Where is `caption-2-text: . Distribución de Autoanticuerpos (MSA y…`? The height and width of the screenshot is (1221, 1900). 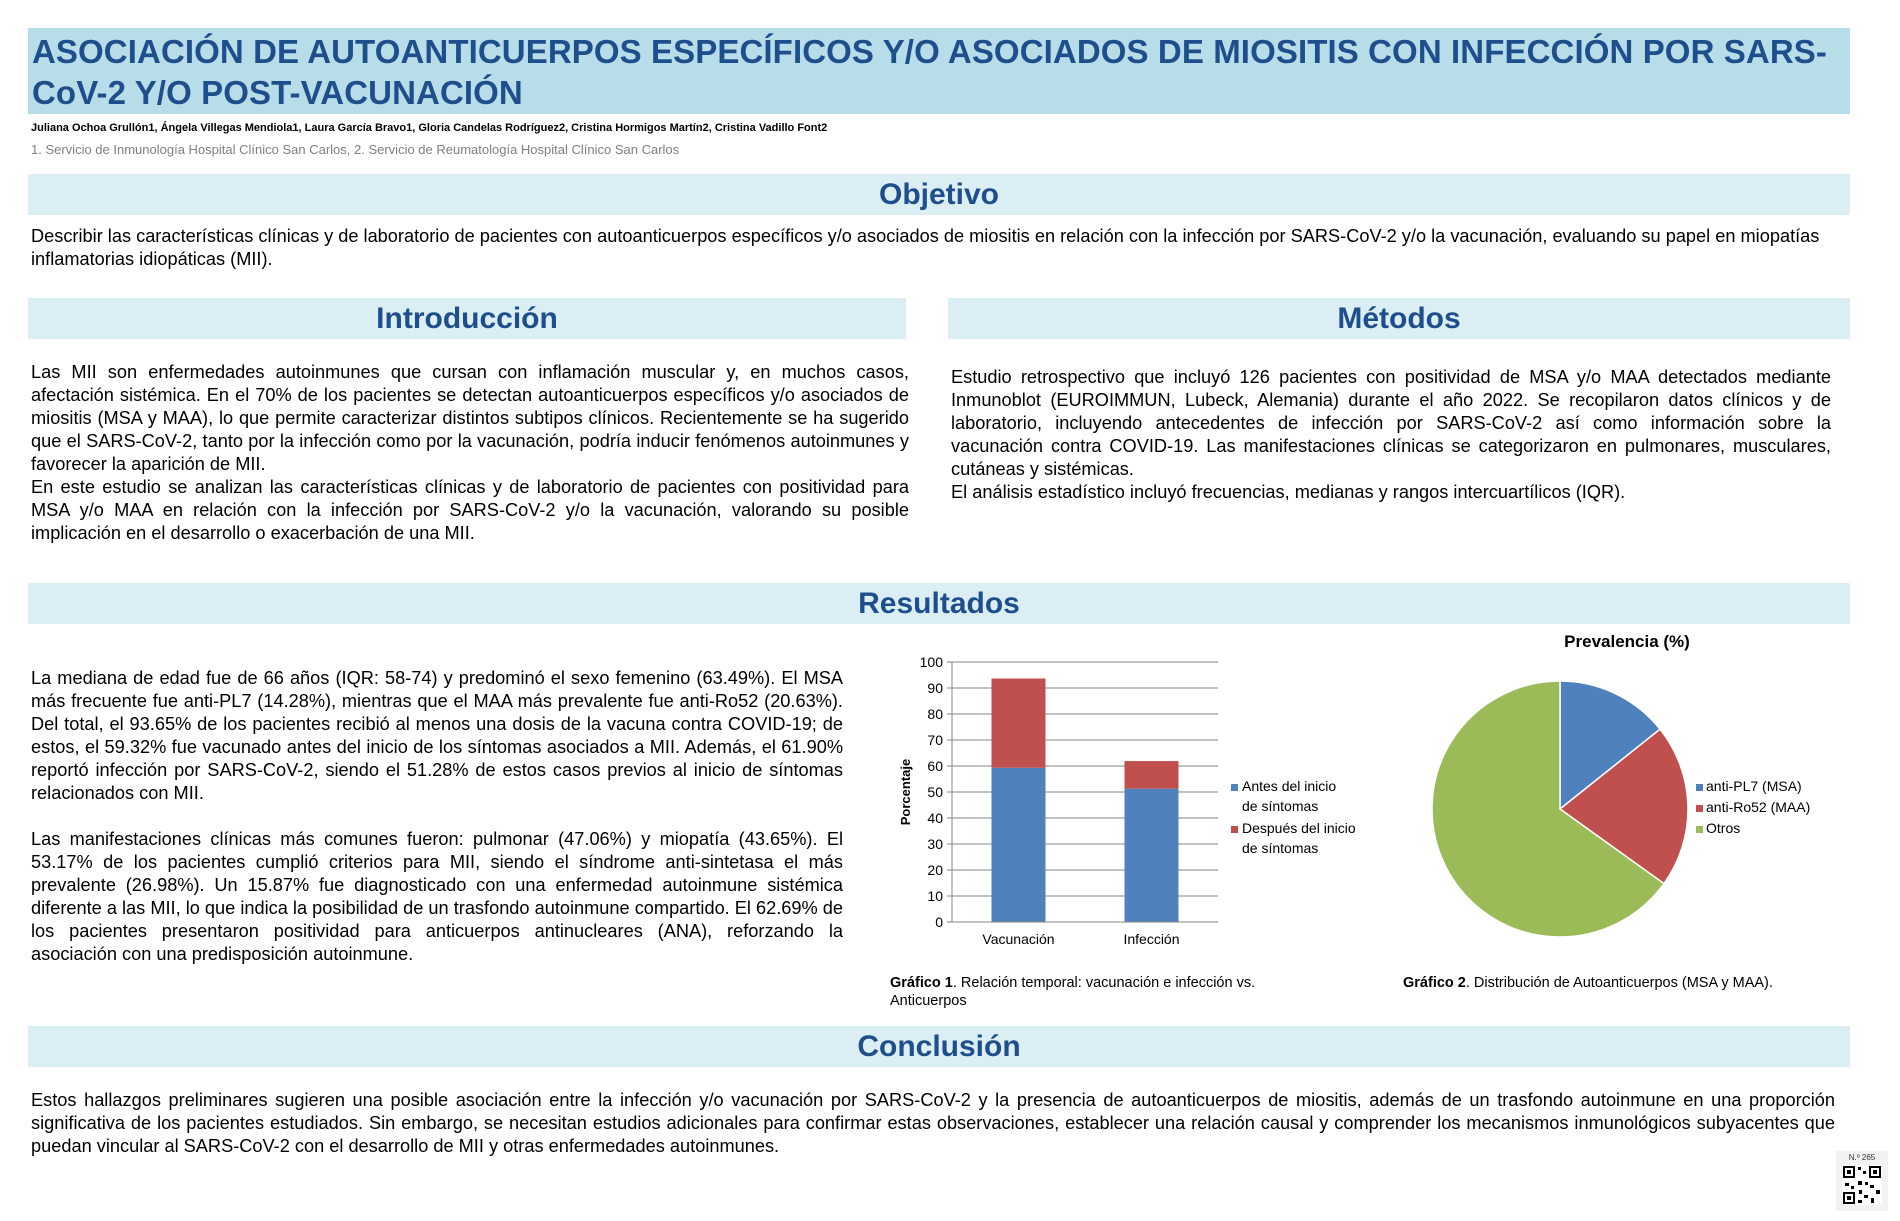 caption-2-text: . Distribución de Autoanticuerpos (MSA y… is located at coordinates (1619, 983).